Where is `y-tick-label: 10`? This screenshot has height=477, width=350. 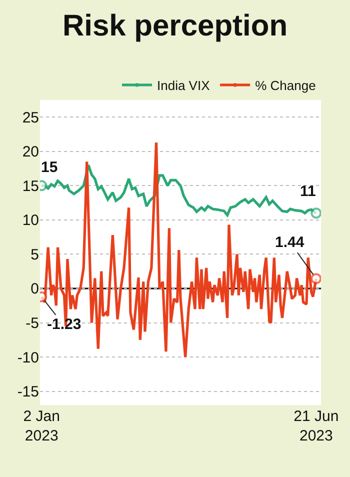 y-tick-label: 10 is located at coordinates (30, 221).